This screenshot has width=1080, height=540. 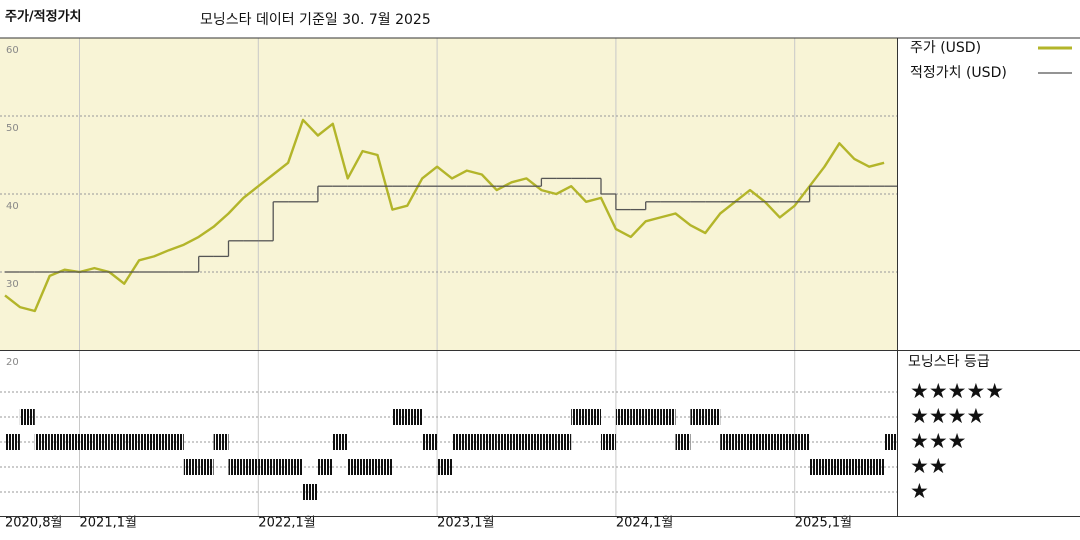 I want to click on x-tick-label: 2024,1월, so click(x=644, y=523).